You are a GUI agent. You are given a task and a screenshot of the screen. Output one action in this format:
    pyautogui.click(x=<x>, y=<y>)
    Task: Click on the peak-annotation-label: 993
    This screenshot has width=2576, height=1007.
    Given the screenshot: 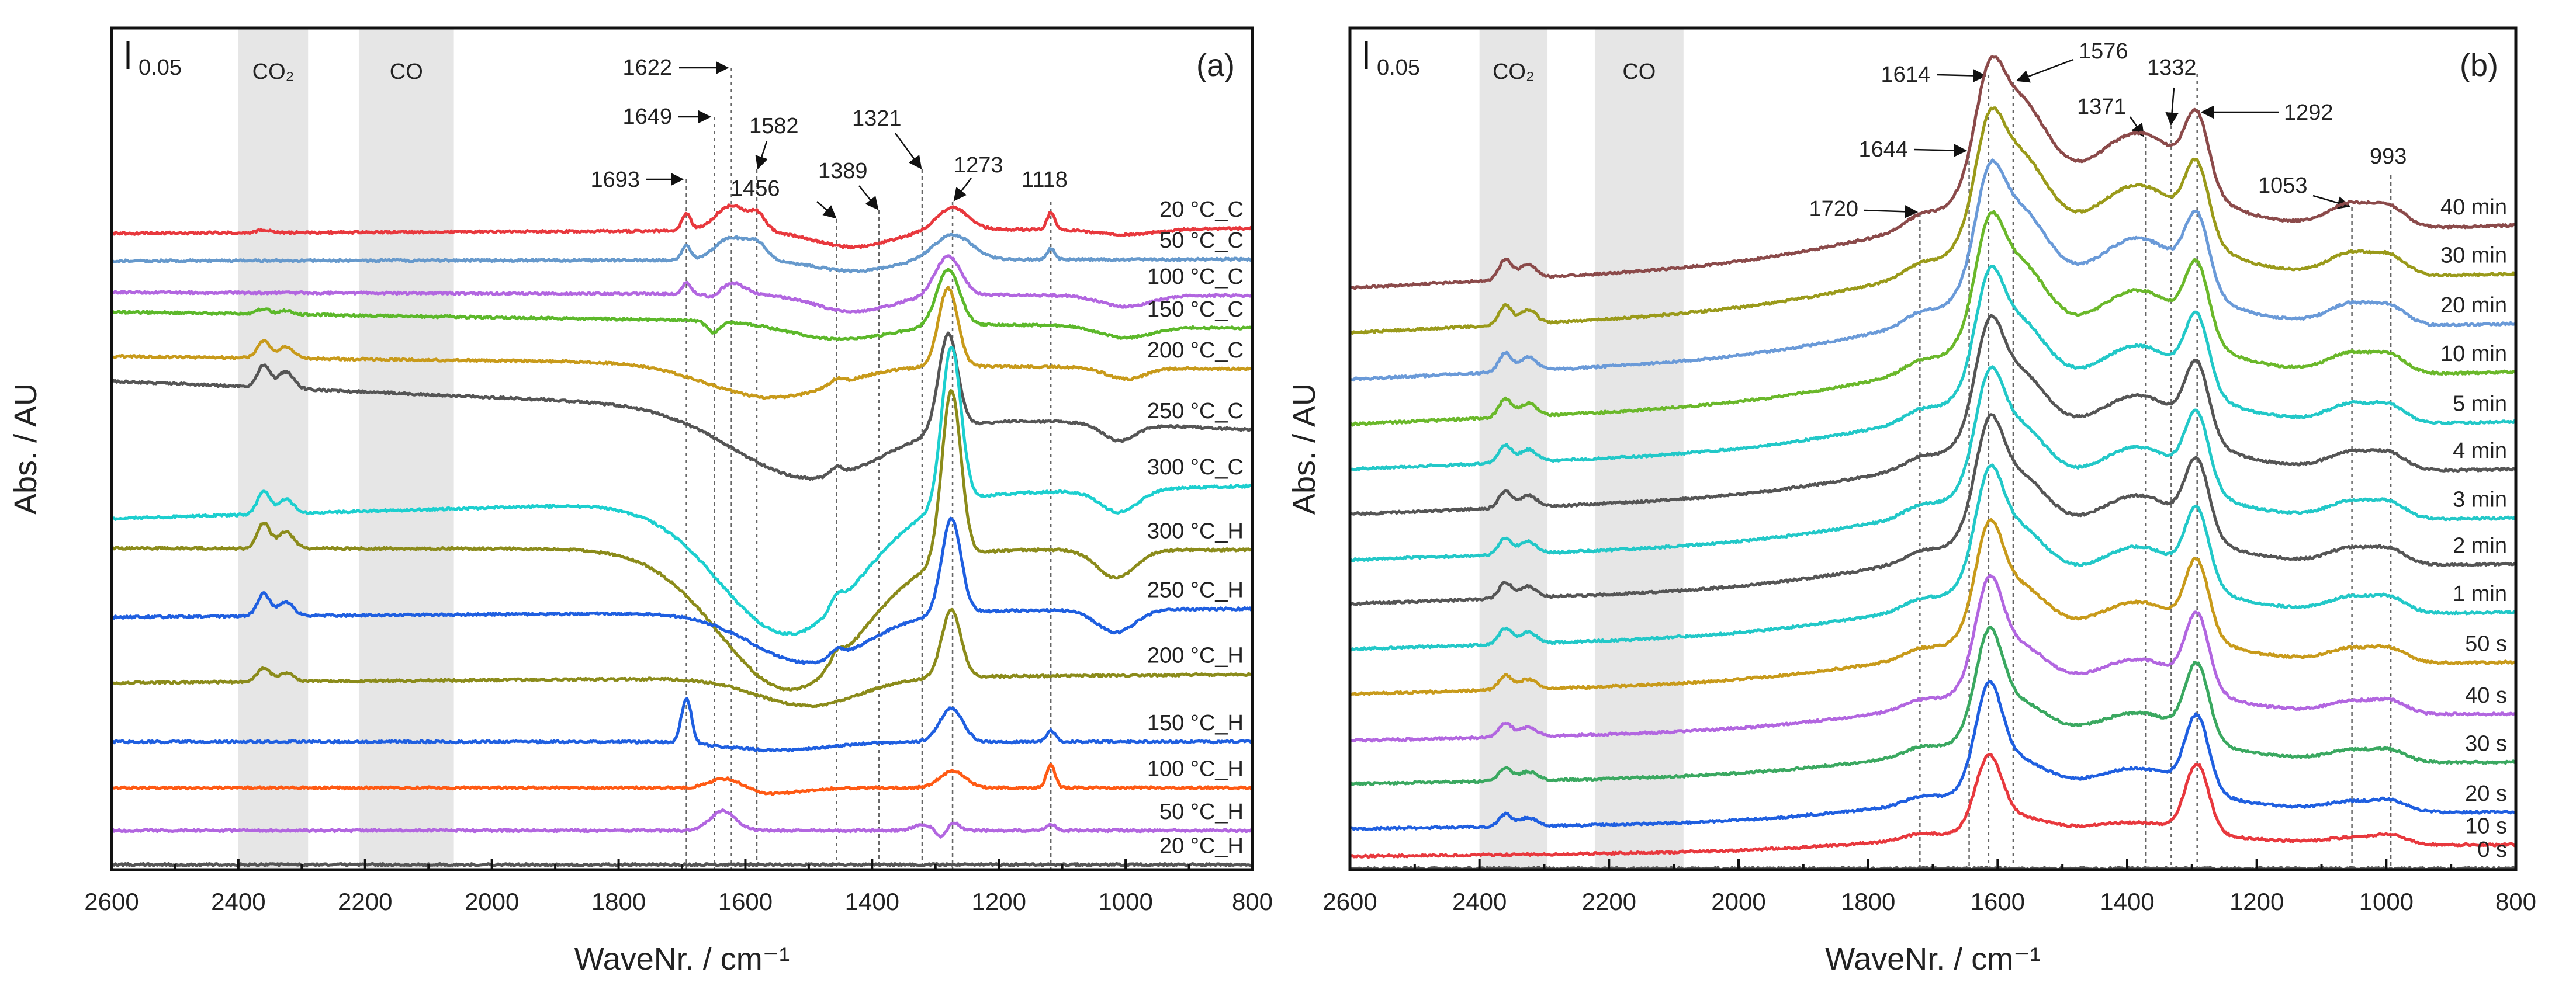 What is the action you would take?
    pyautogui.click(x=2388, y=156)
    